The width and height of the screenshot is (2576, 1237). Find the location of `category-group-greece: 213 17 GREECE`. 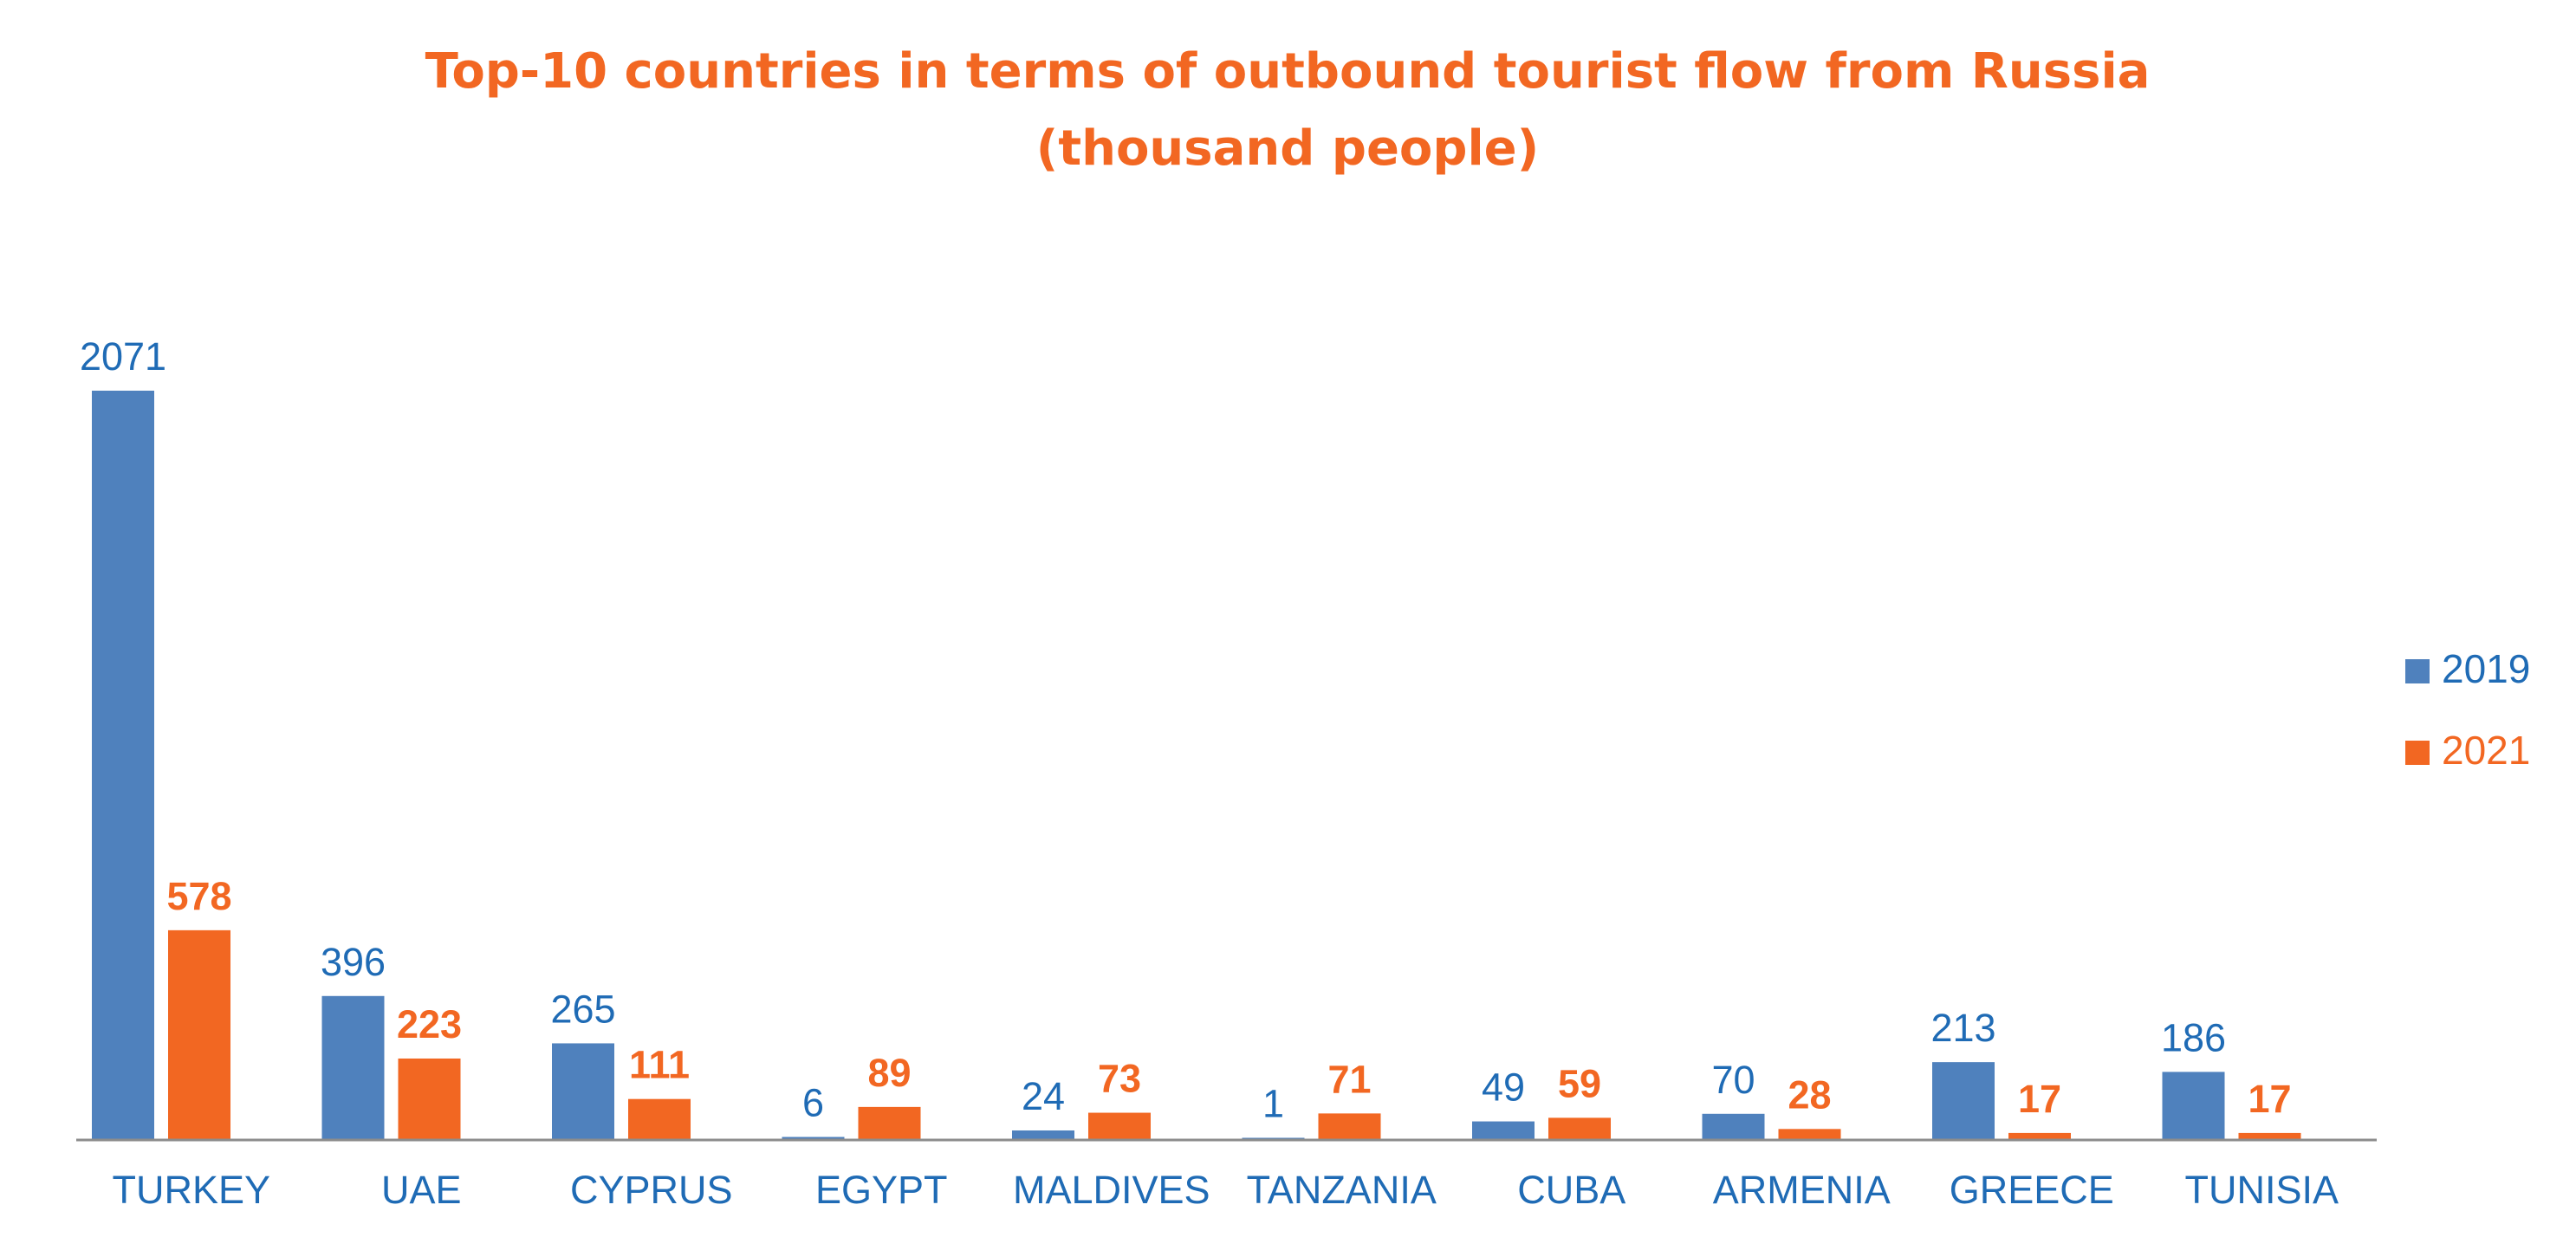

category-group-greece: 213 17 GREECE is located at coordinates (2021, 1109).